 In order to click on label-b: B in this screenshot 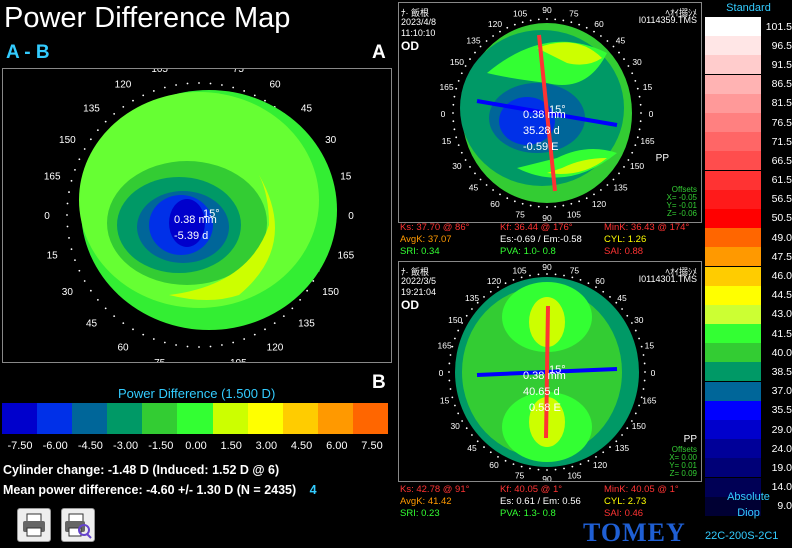, I will do `click(379, 382)`.